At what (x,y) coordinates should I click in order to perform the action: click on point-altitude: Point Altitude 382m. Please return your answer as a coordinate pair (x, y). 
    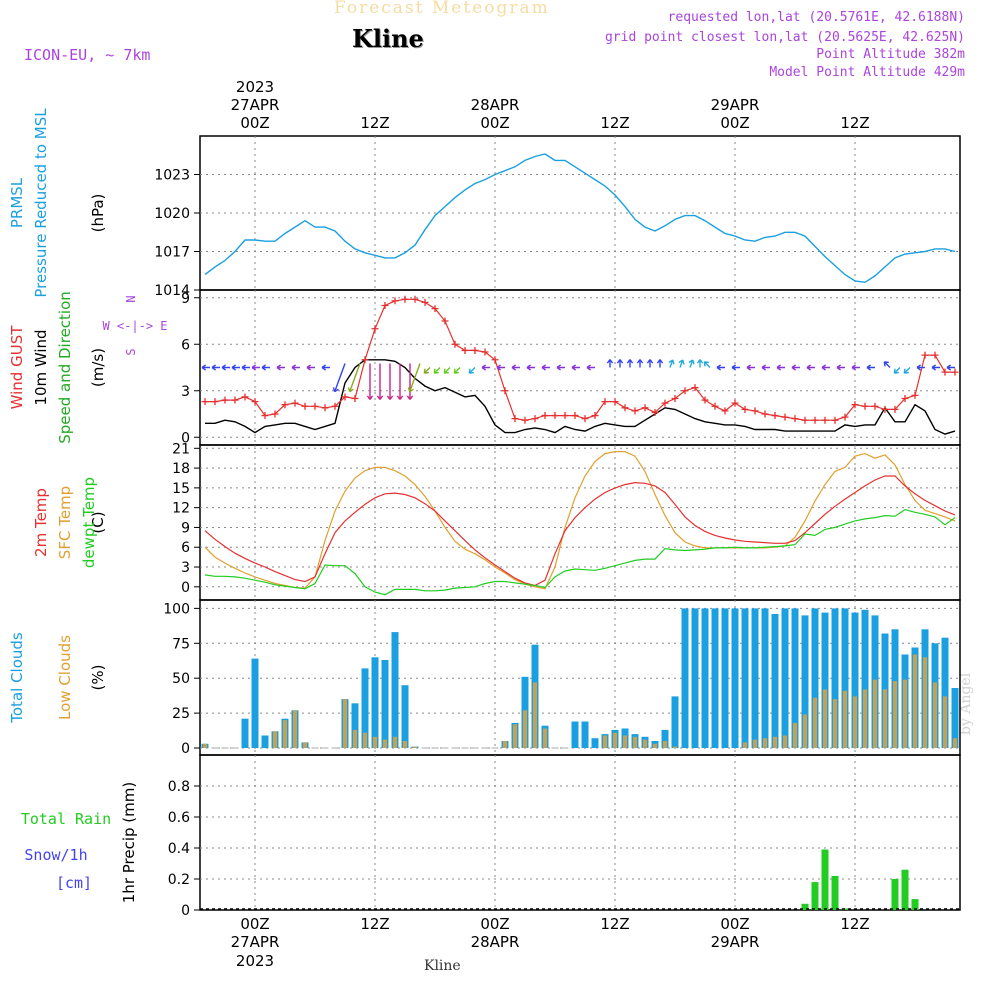
    Looking at the image, I should click on (890, 54).